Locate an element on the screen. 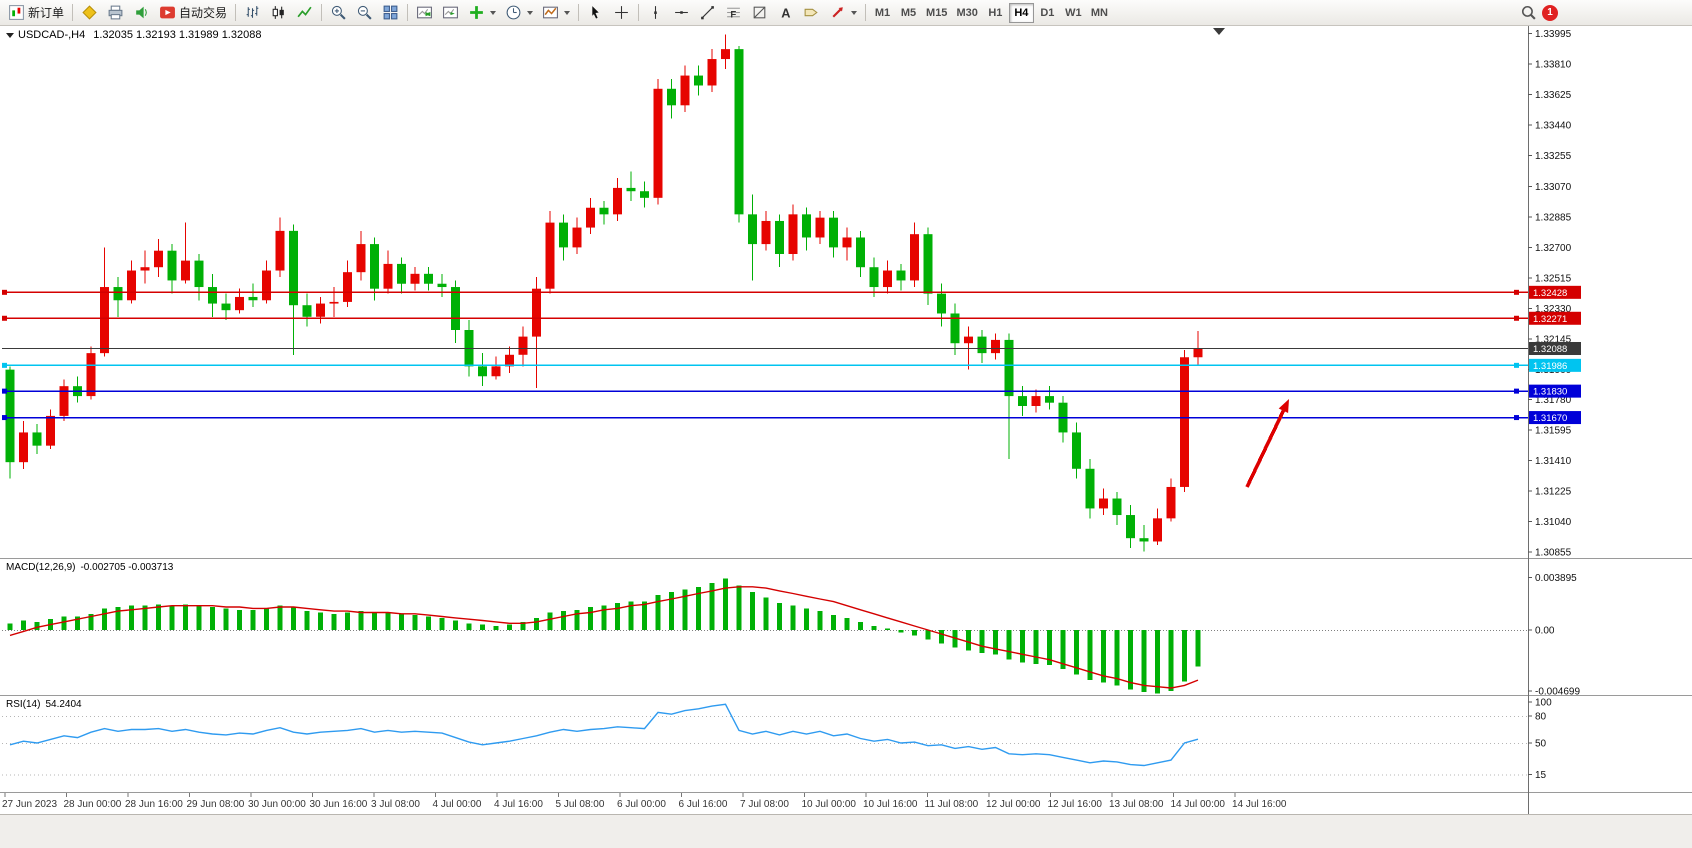 The width and height of the screenshot is (1692, 848). rsi-header: RSI(14) 54.2404 is located at coordinates (44, 704).